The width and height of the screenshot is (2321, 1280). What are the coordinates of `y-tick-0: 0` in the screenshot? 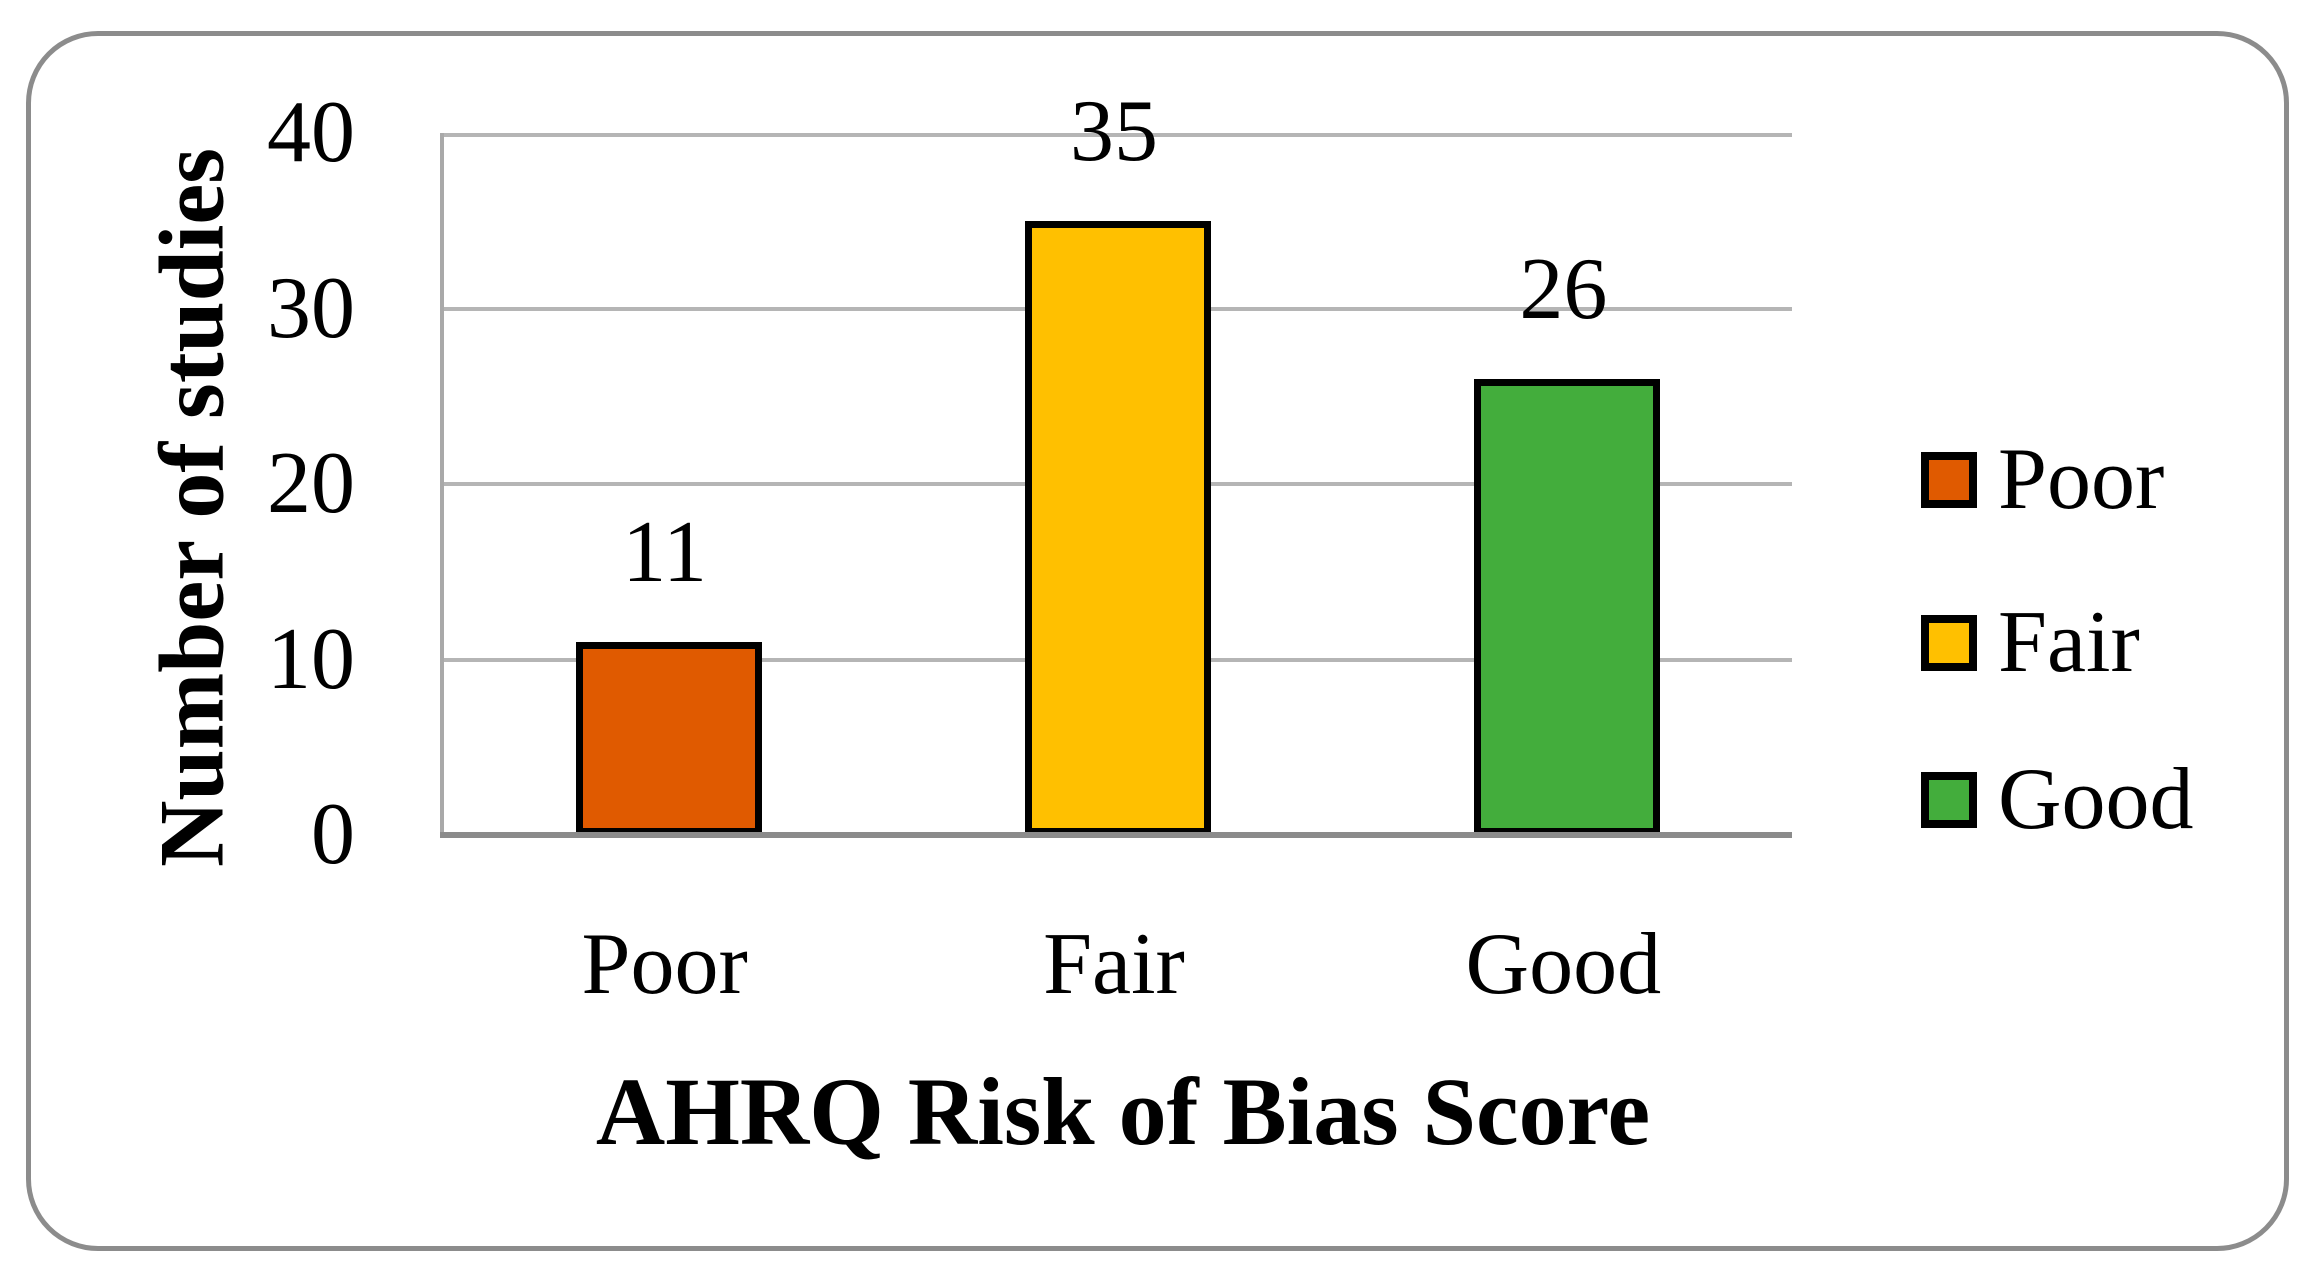 It's located at (333, 834).